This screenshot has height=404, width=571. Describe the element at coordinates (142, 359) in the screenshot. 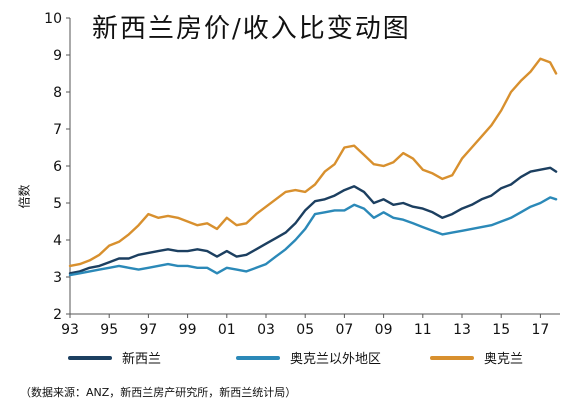

I see `legend-label-nz: 新西兰` at that location.